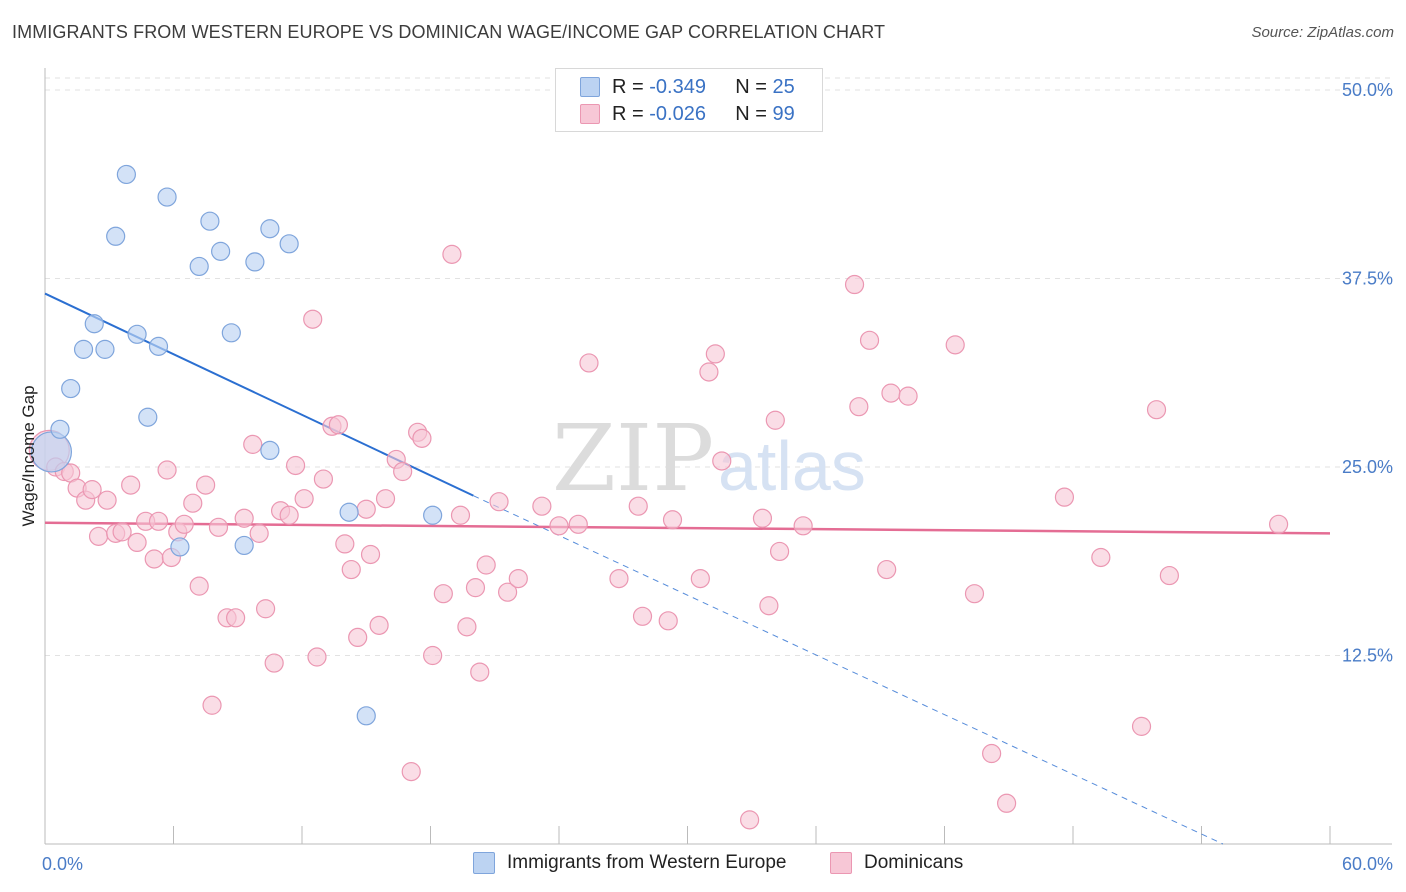 This screenshot has height=892, width=1406. What do you see at coordinates (783, 113) in the screenshot?
I see `legend-n-value: 99` at bounding box center [783, 113].